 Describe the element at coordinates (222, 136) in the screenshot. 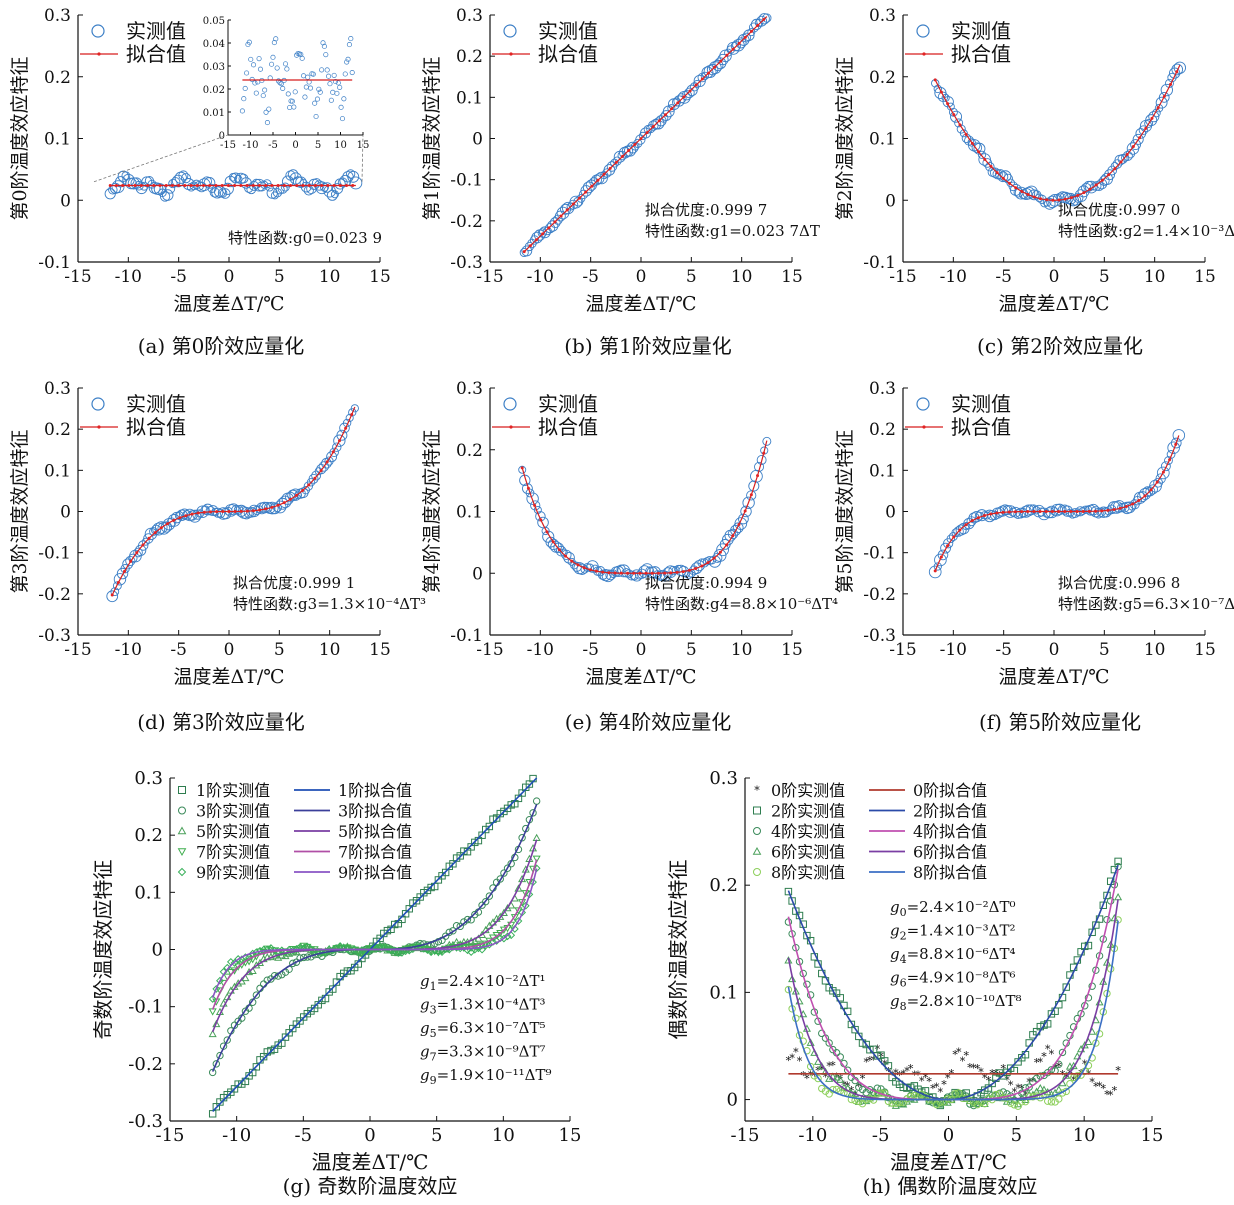

I see `inset-y-tick-label: 0` at that location.